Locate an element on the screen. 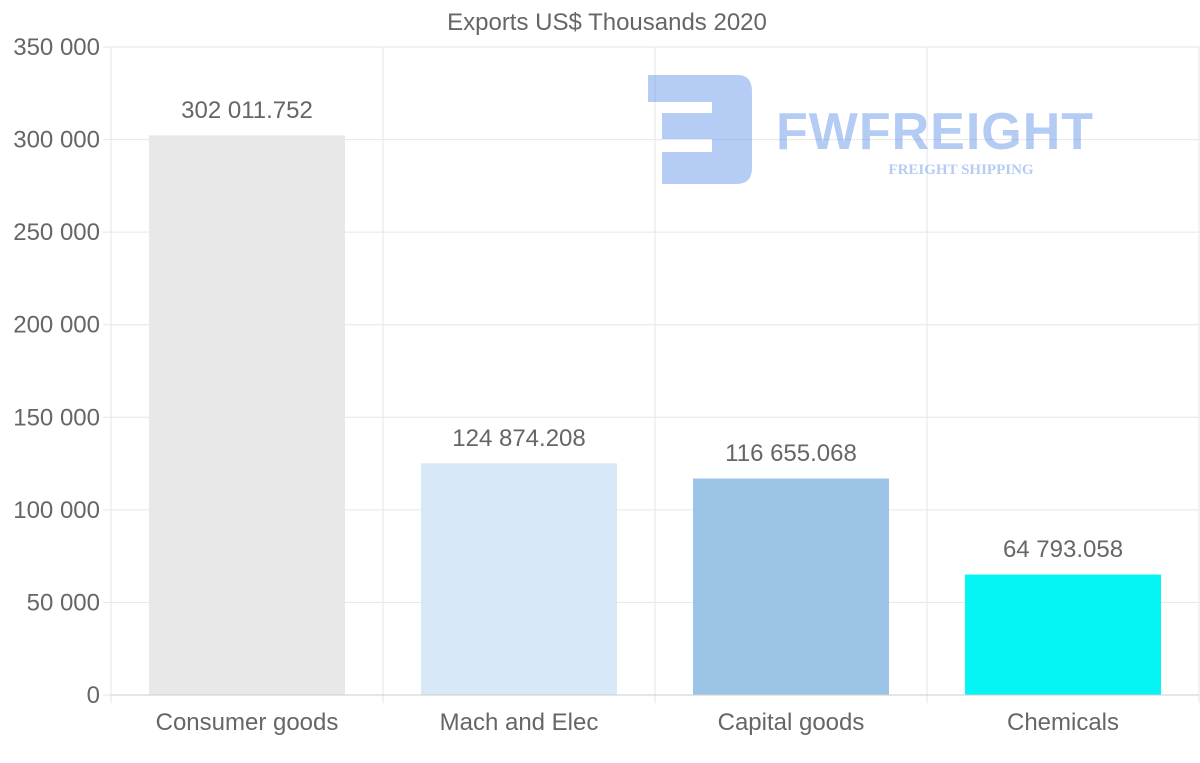 This screenshot has width=1200, height=763. watermark-name: FWFREIGHT is located at coordinates (935, 132).